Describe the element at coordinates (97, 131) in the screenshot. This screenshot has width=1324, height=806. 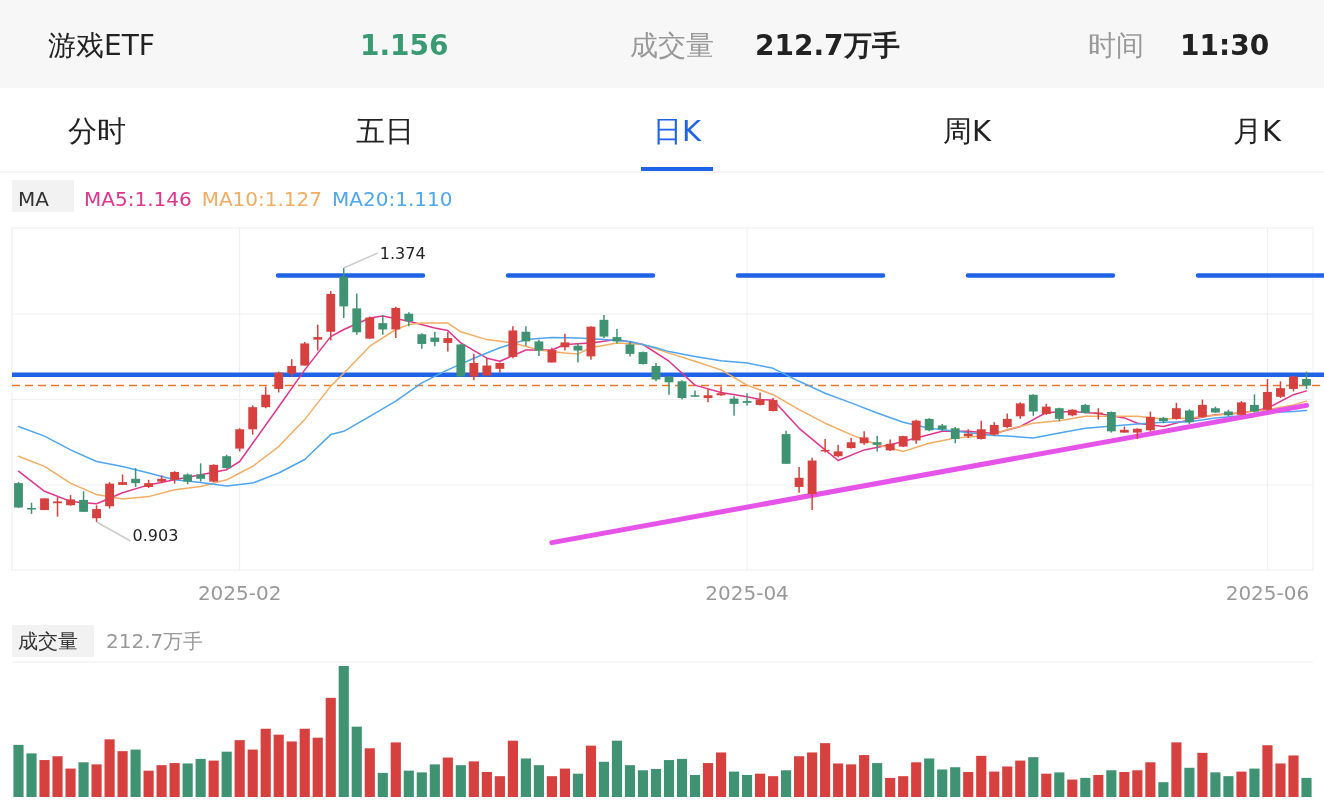
I see `text: 分时` at that location.